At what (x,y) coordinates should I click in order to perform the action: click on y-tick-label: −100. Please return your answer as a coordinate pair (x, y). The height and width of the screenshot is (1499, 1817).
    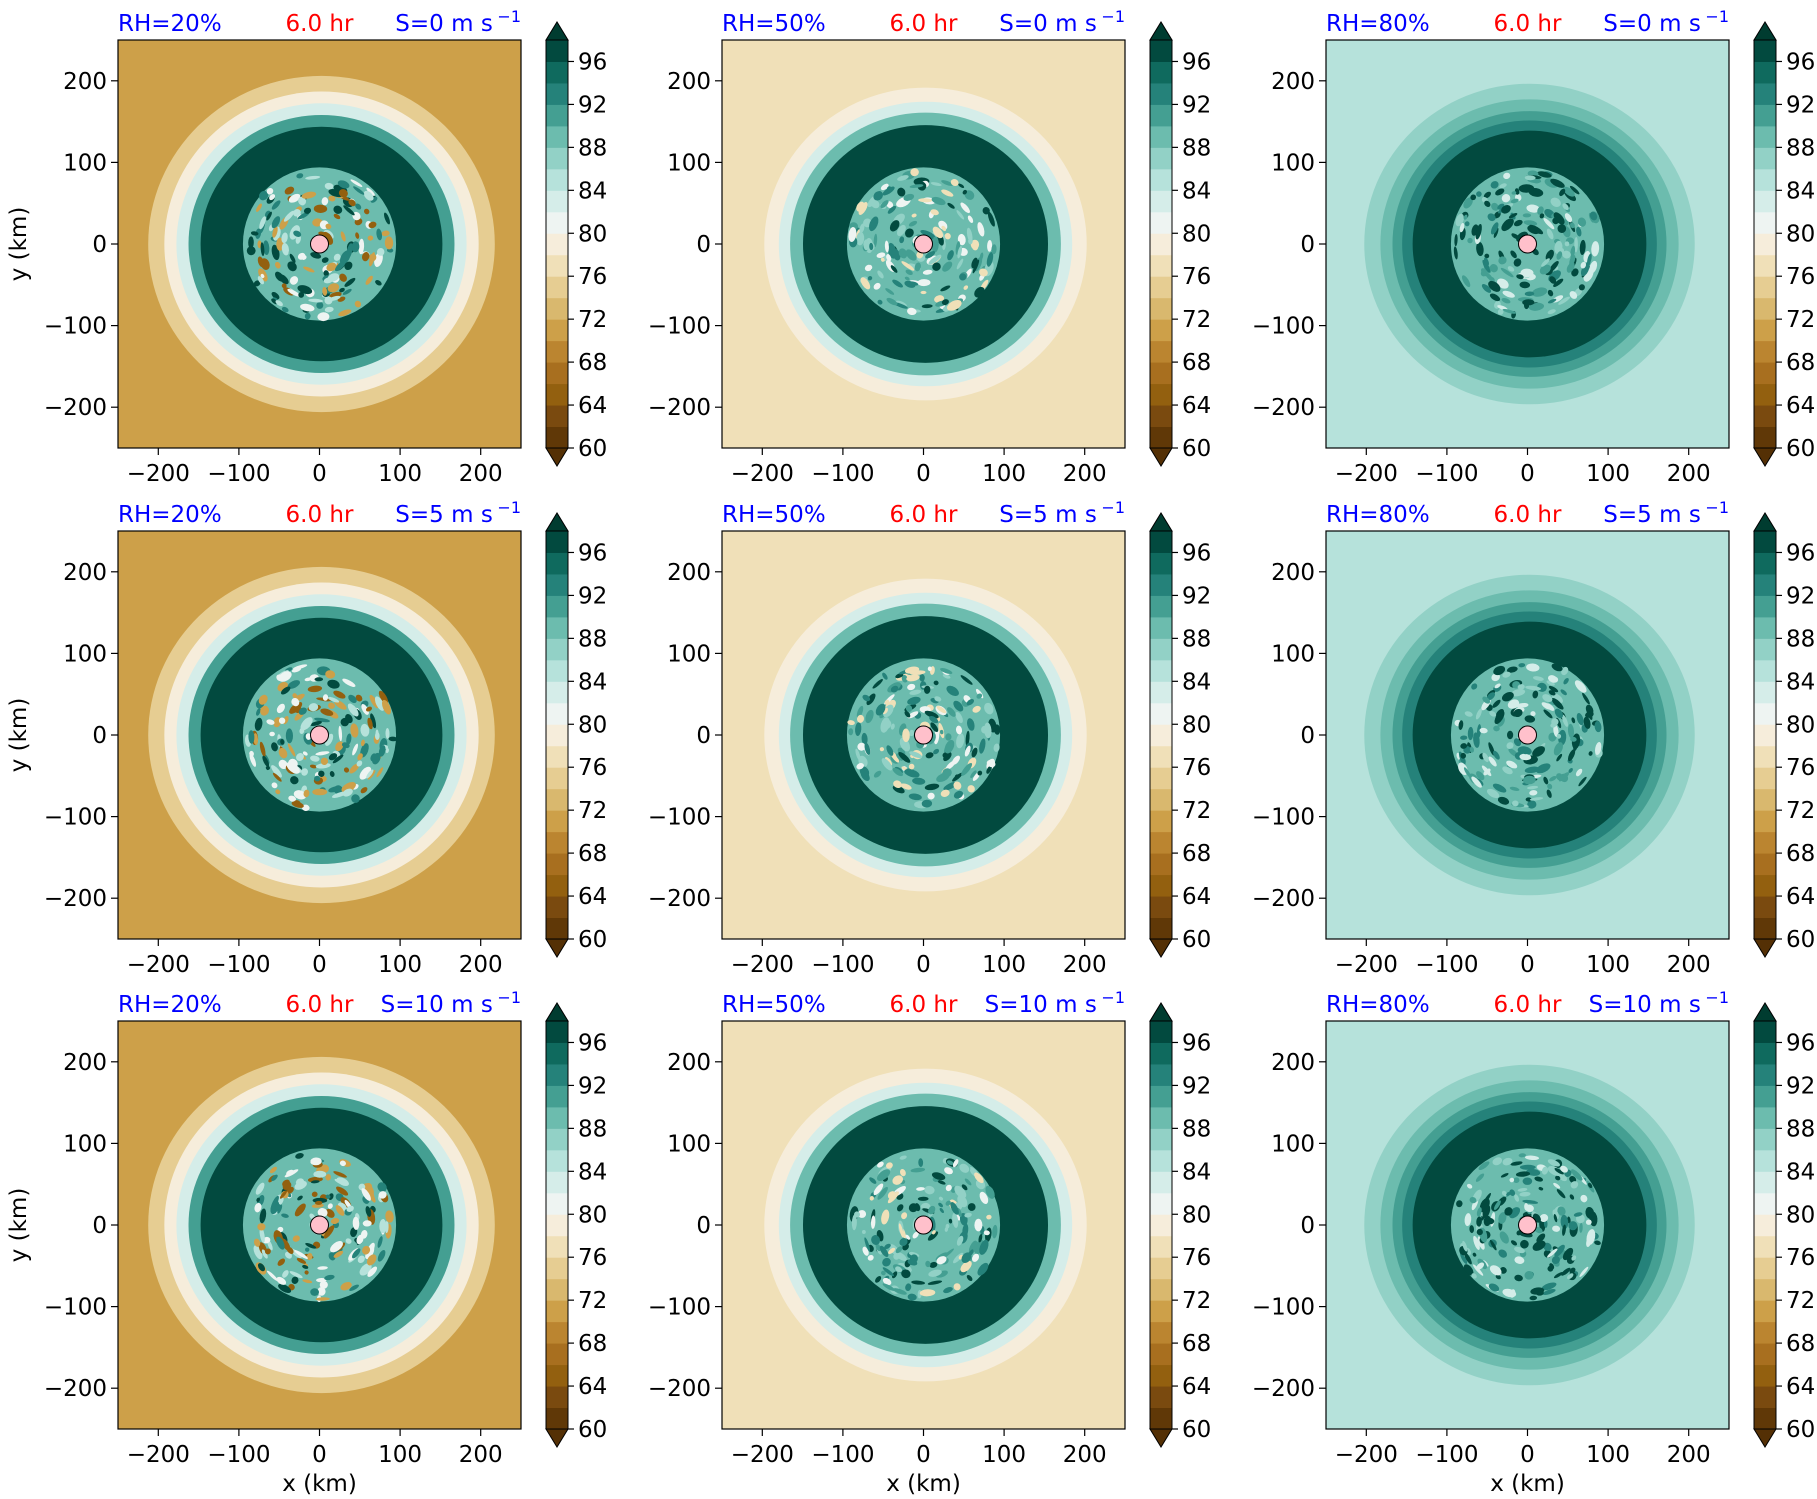
    Looking at the image, I should click on (1283, 1308).